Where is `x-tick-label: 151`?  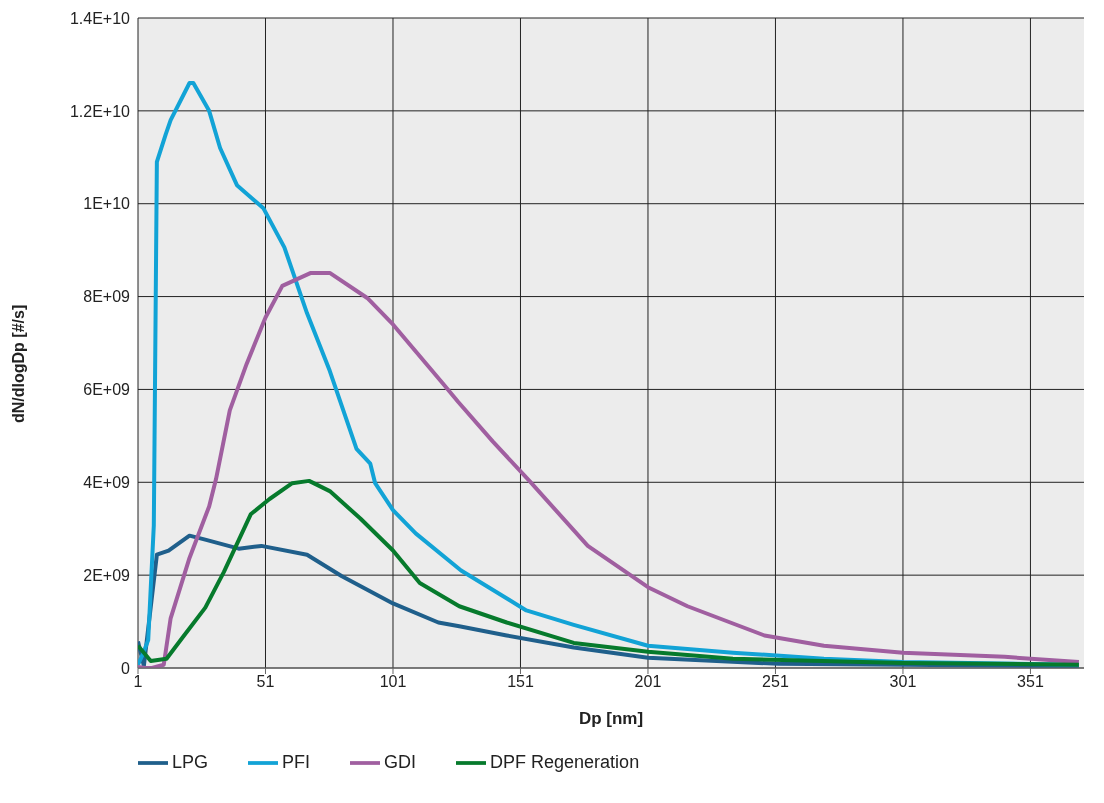
x-tick-label: 151 is located at coordinates (520, 682).